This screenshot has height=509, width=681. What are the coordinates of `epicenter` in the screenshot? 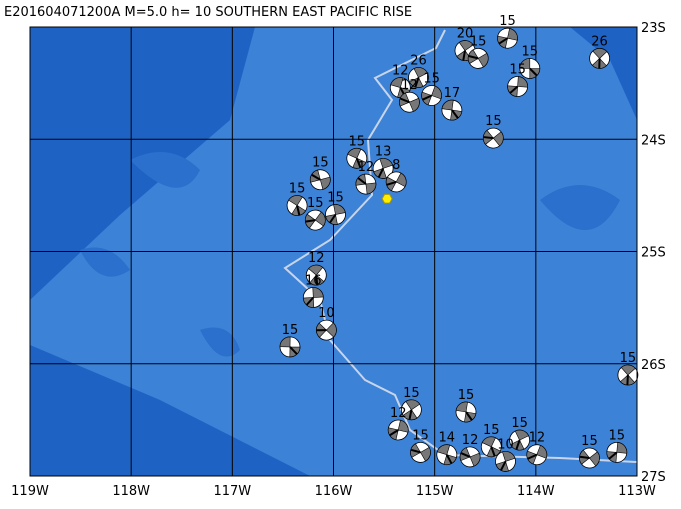 It's located at (387, 198).